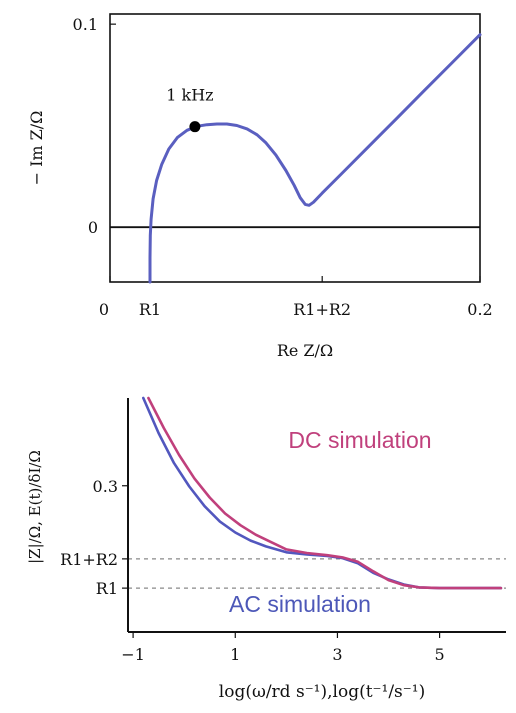 This screenshot has width=516, height=713. What do you see at coordinates (235, 654) in the screenshot?
I see `bode-x-tick-label: 1` at bounding box center [235, 654].